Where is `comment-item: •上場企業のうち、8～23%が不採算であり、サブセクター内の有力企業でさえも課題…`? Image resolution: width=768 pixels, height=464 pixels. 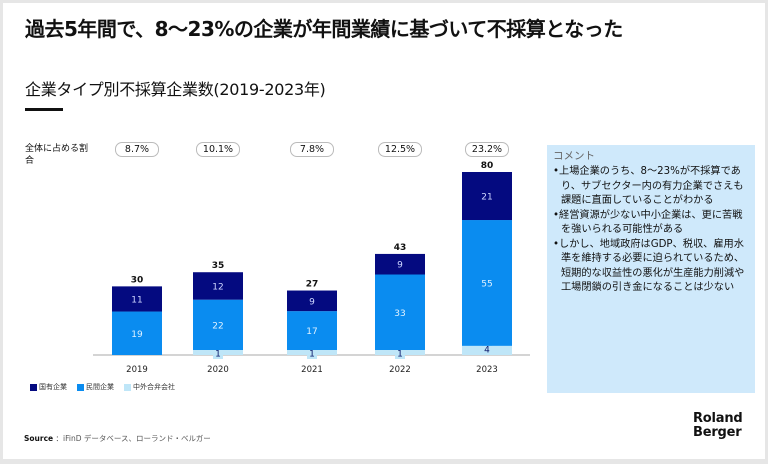 comment-item: •上場企業のうち、8～23%が不採算であり、サブセクター内の有力企業でさえも課題… is located at coordinates (648, 186).